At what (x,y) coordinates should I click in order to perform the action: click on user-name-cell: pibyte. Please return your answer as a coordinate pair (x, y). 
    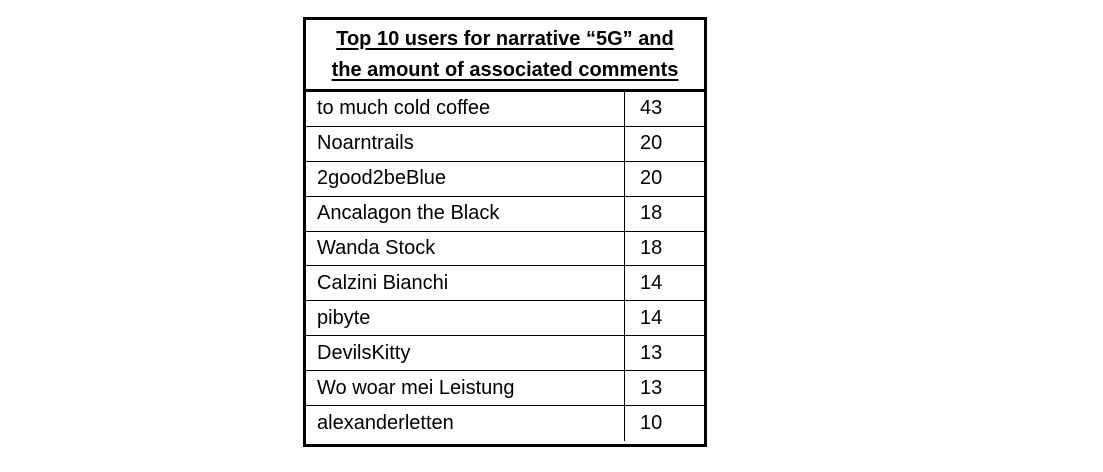
    Looking at the image, I should click on (465, 318).